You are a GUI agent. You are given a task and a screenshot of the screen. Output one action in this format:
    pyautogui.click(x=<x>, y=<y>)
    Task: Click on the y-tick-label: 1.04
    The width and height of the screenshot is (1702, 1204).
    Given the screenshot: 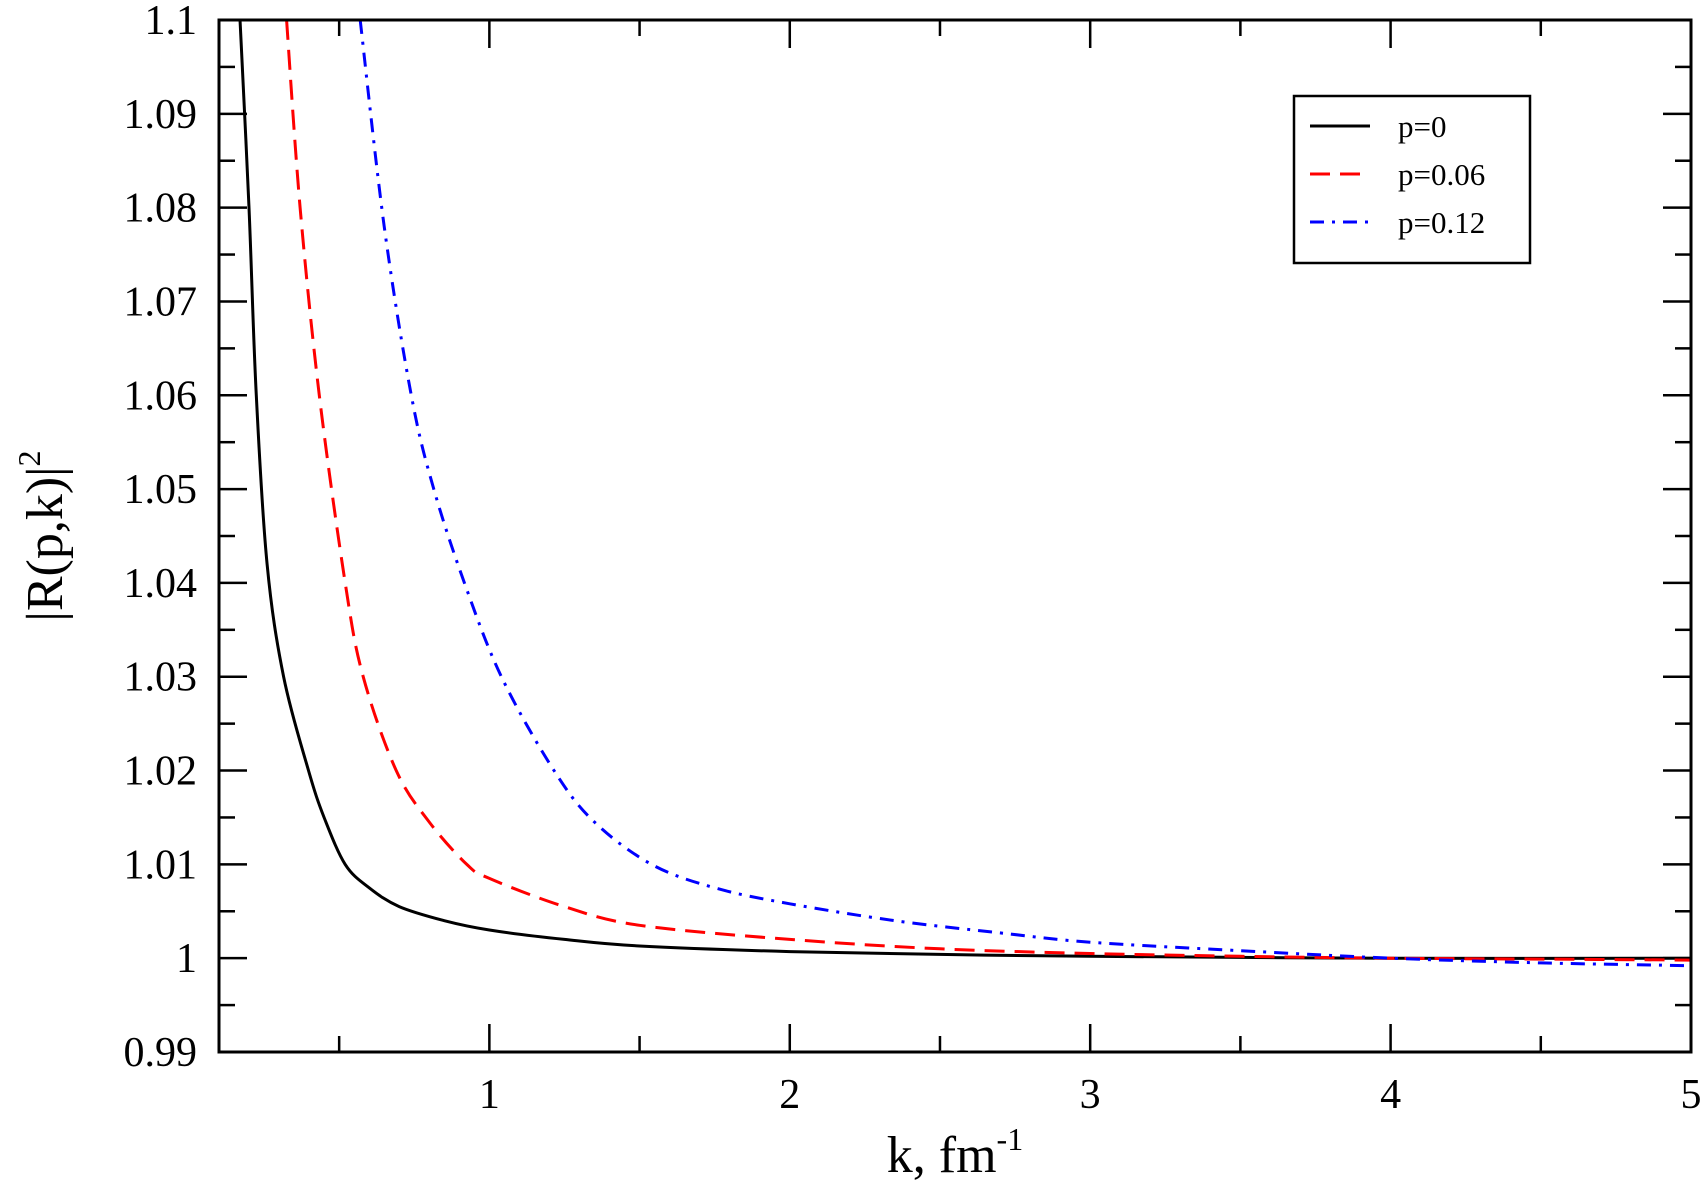 What is the action you would take?
    pyautogui.click(x=161, y=584)
    